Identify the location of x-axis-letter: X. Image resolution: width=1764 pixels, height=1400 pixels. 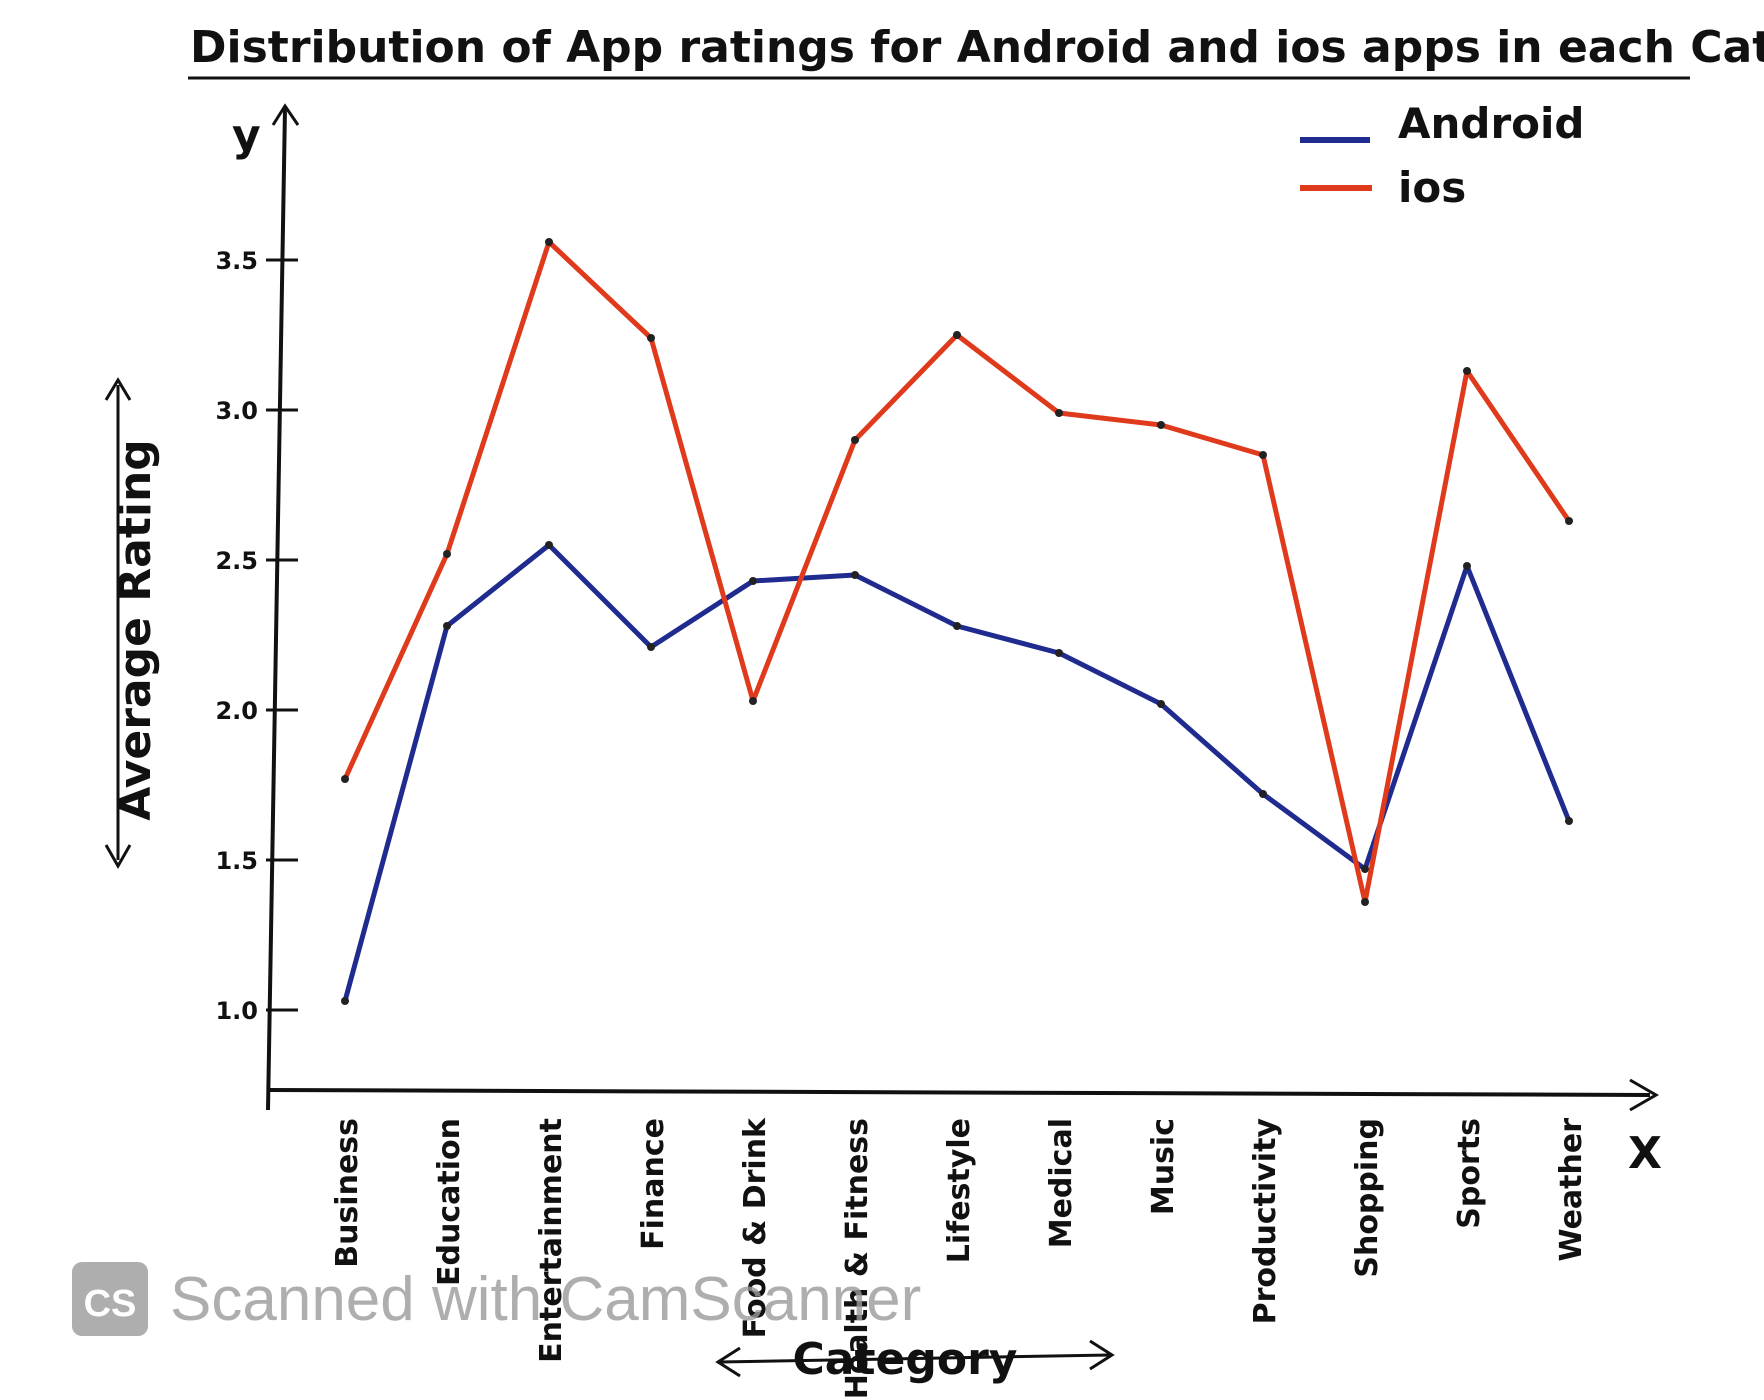
(1645, 1153).